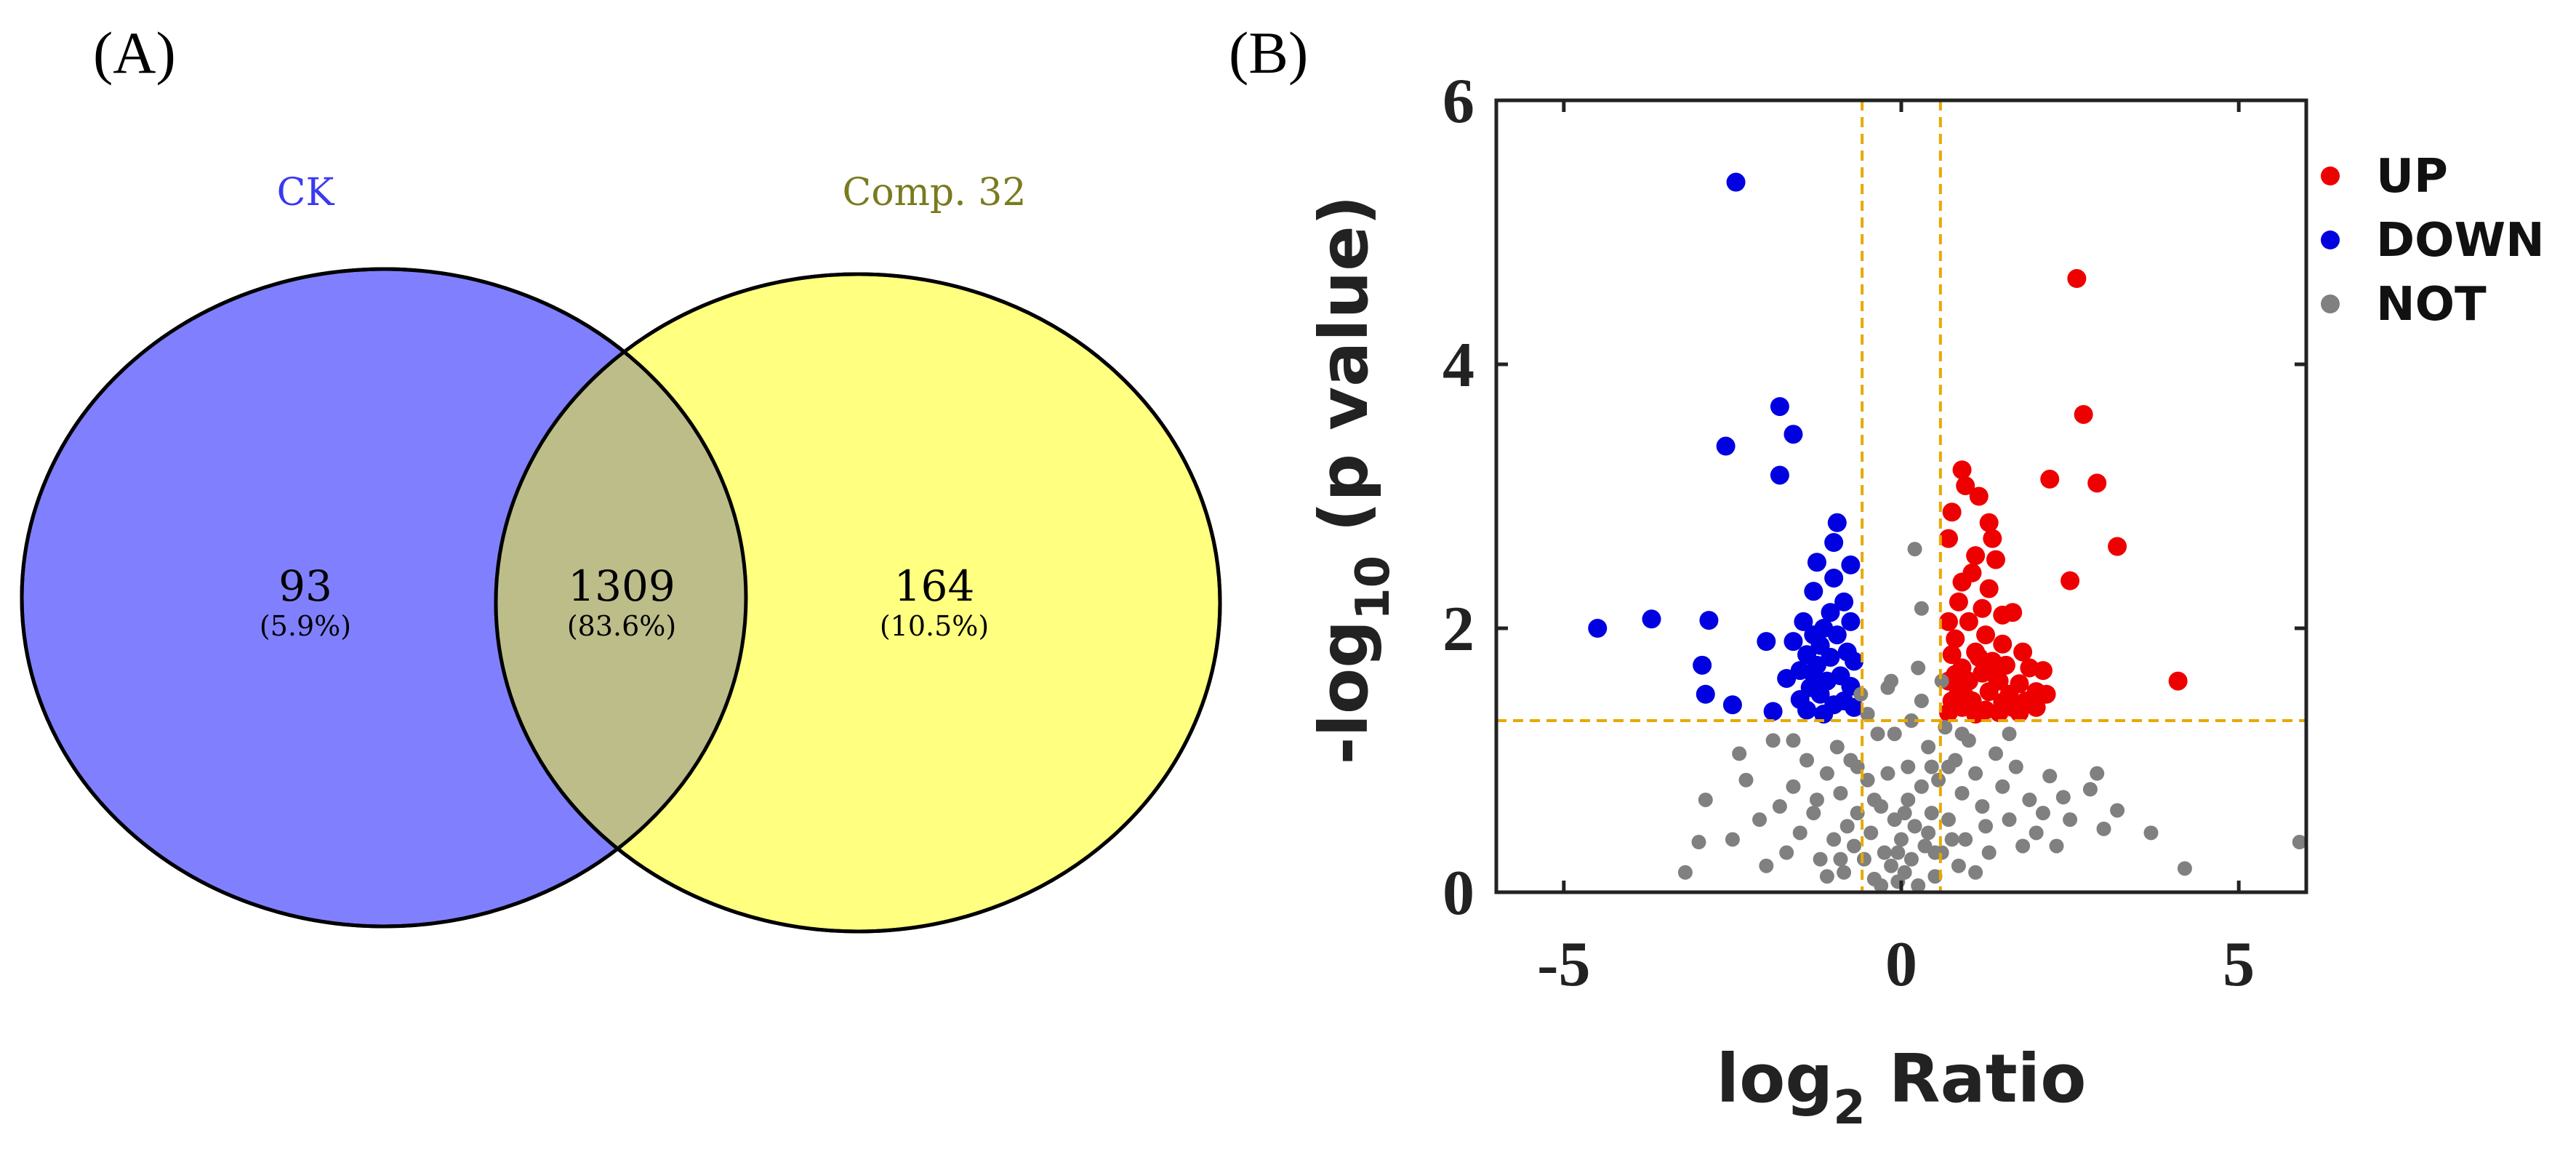  I want to click on legend-marker-not, so click(2330, 303).